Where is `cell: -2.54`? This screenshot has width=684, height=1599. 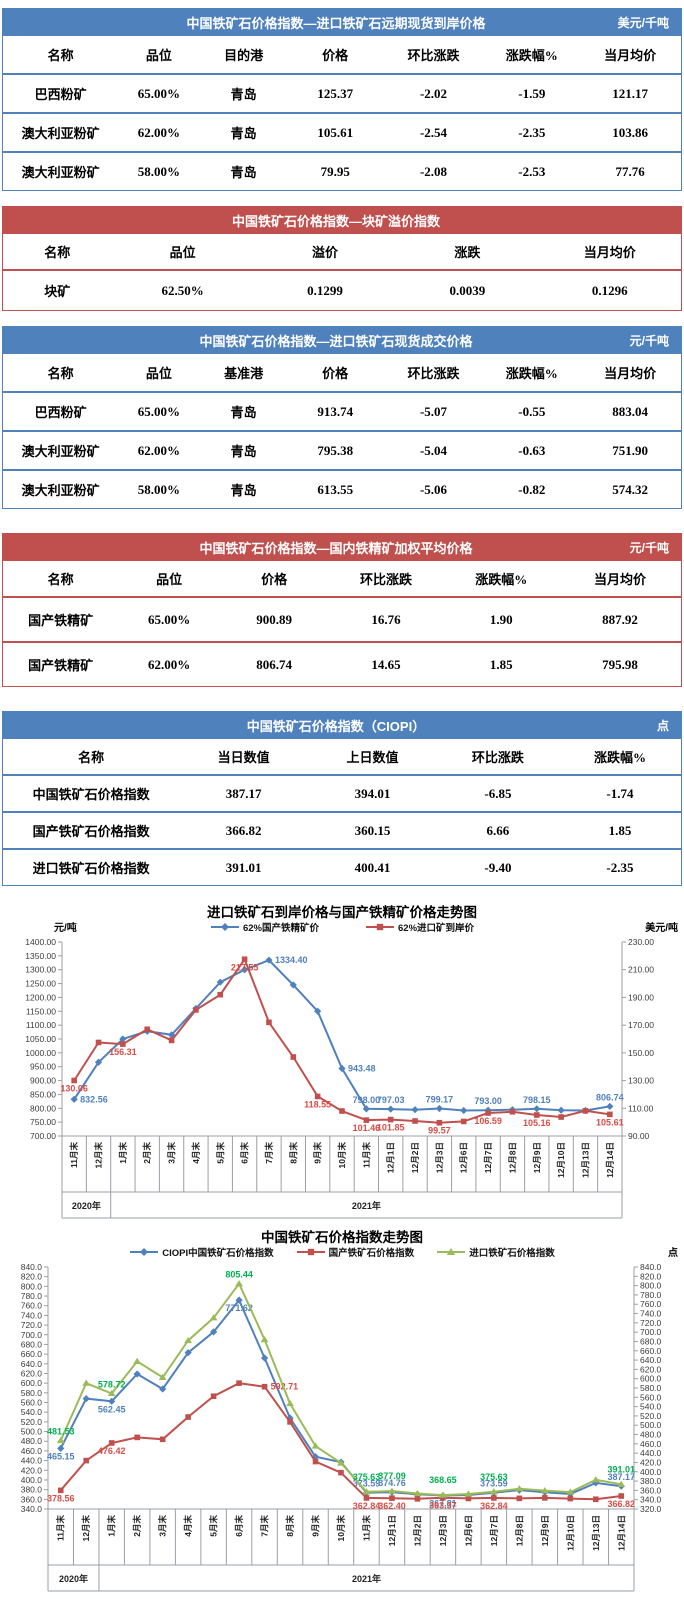
cell: -2.54 is located at coordinates (433, 132).